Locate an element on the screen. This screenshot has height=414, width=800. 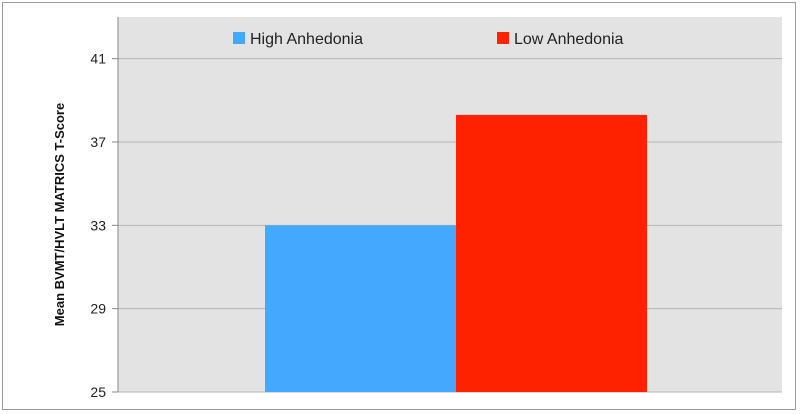
y-axis-title: Mean BVMT/HVLT MATRICS T-Score is located at coordinates (59, 214).